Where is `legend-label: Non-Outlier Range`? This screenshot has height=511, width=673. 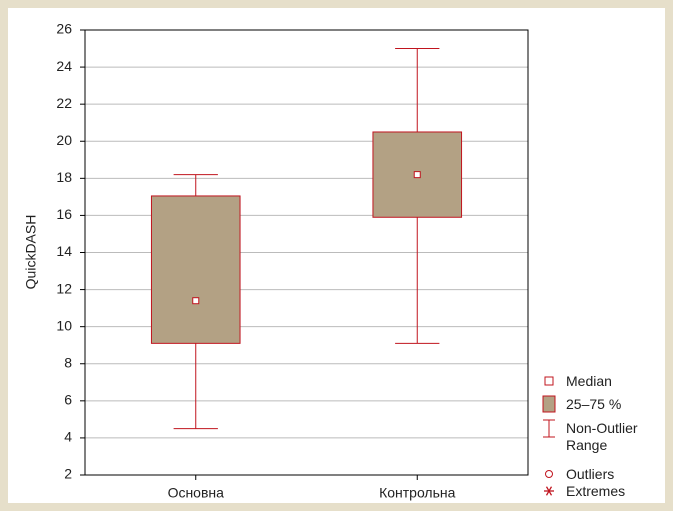
legend-label: Non-Outlier Range is located at coordinates (602, 436).